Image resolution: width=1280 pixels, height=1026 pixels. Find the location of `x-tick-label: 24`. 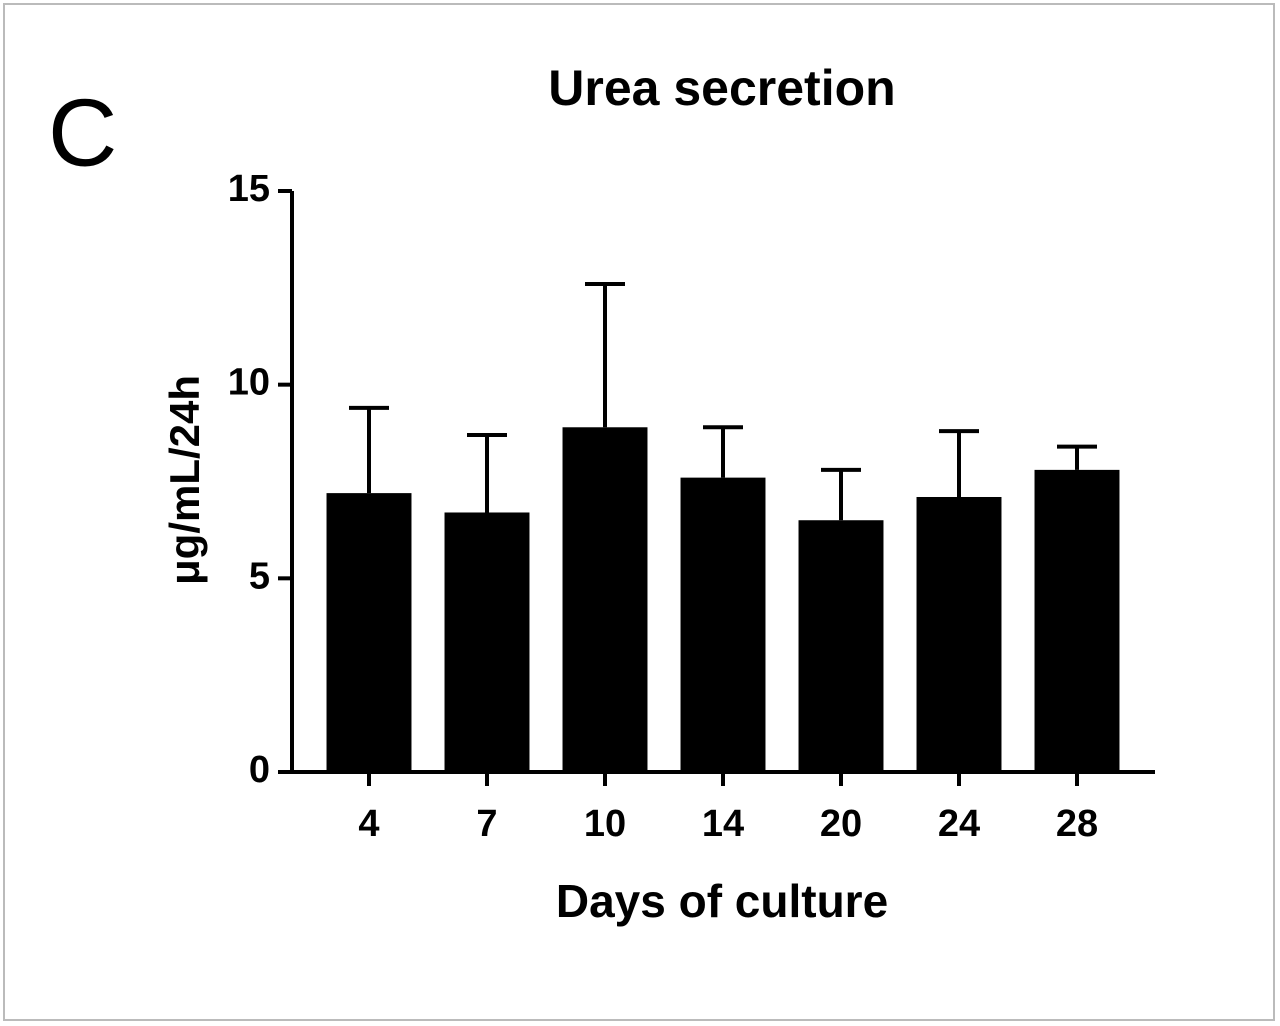

x-tick-label: 24 is located at coordinates (959, 824).